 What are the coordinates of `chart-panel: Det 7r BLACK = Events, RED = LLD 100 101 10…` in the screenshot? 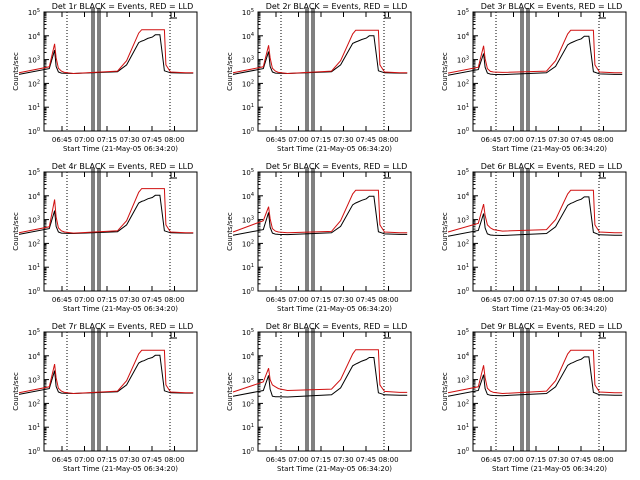 It's located at (105, 397).